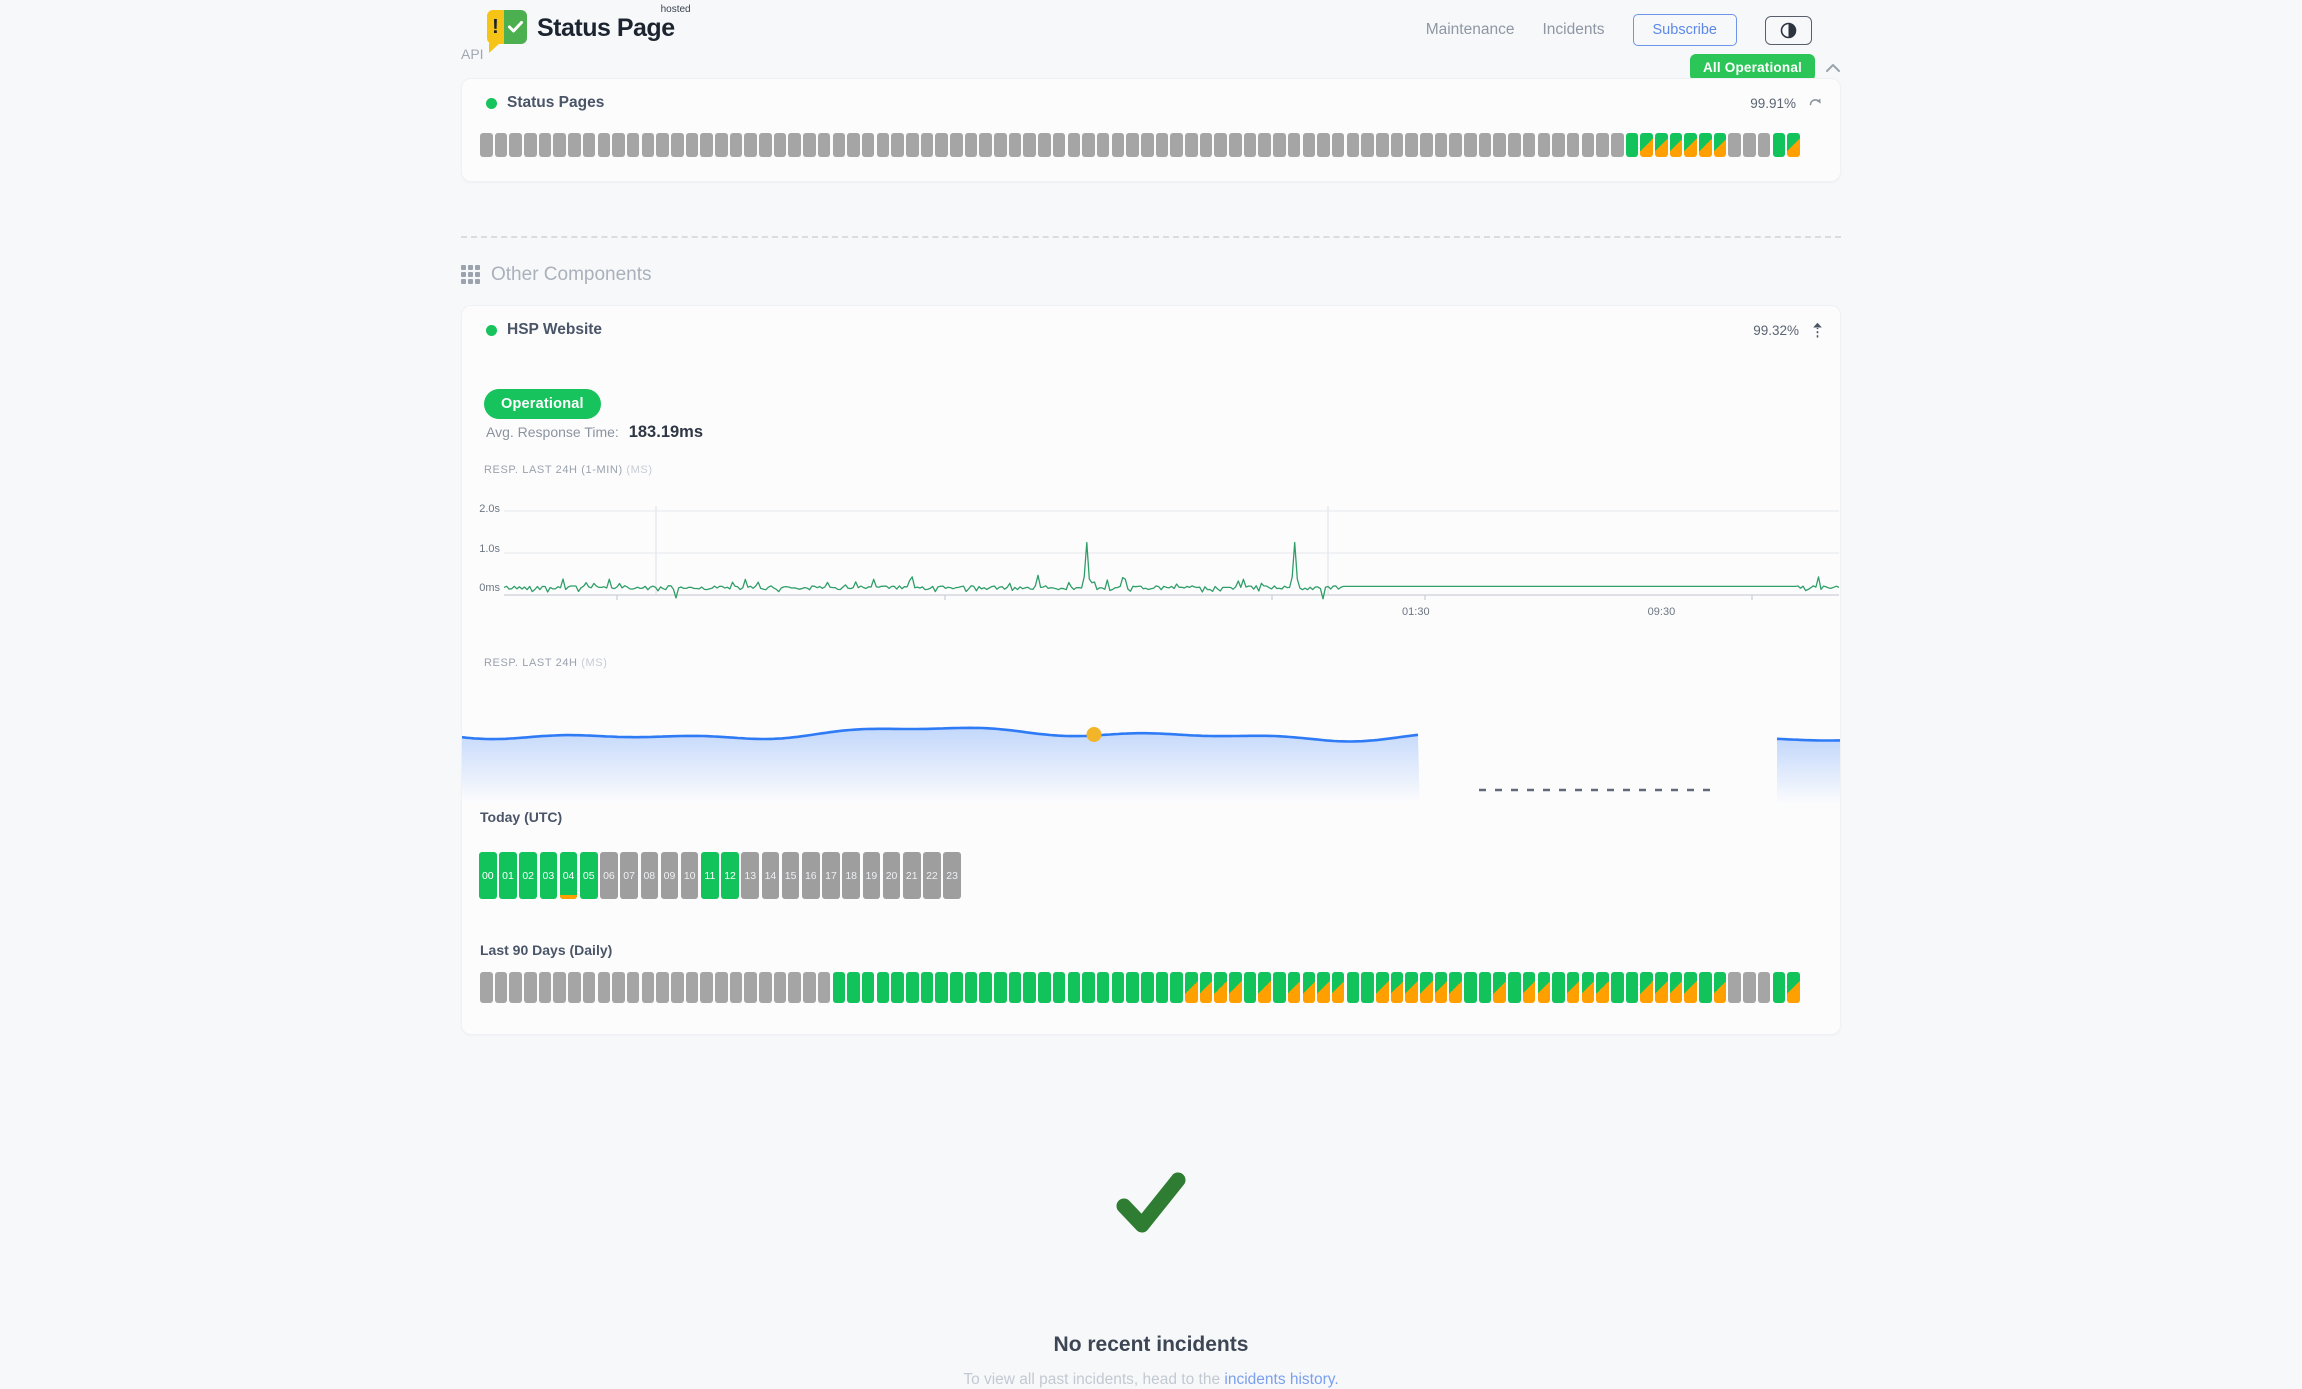  What do you see at coordinates (911, 875) in the screenshot?
I see `hour-block-21: 21` at bounding box center [911, 875].